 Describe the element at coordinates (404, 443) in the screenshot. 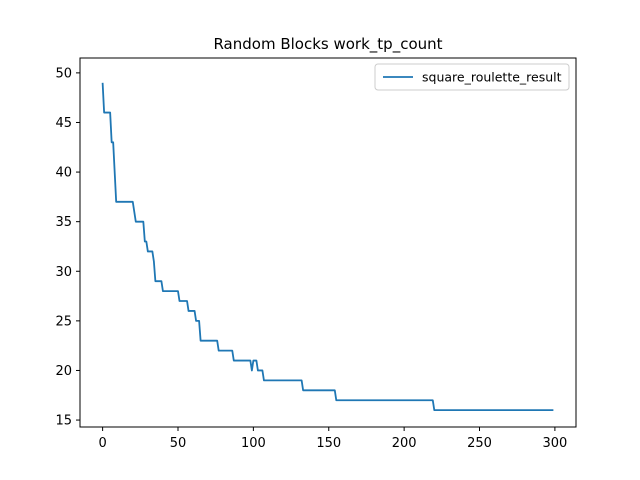

I see `x-tick-label: 200` at that location.